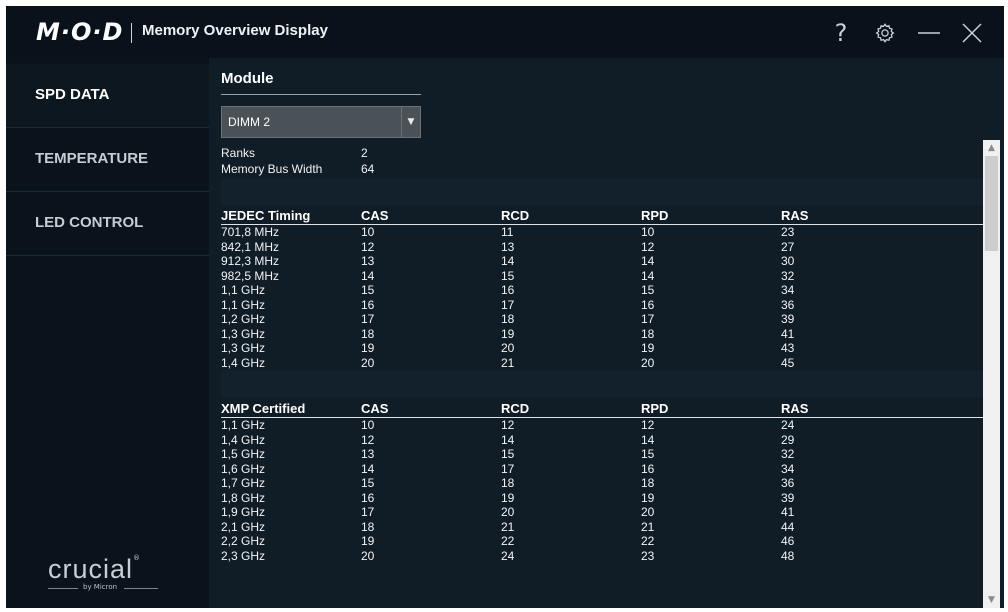 The height and width of the screenshot is (612, 1008). I want to click on xmp-row: 1,9 GHz 17 20 20 41, so click(607, 512).